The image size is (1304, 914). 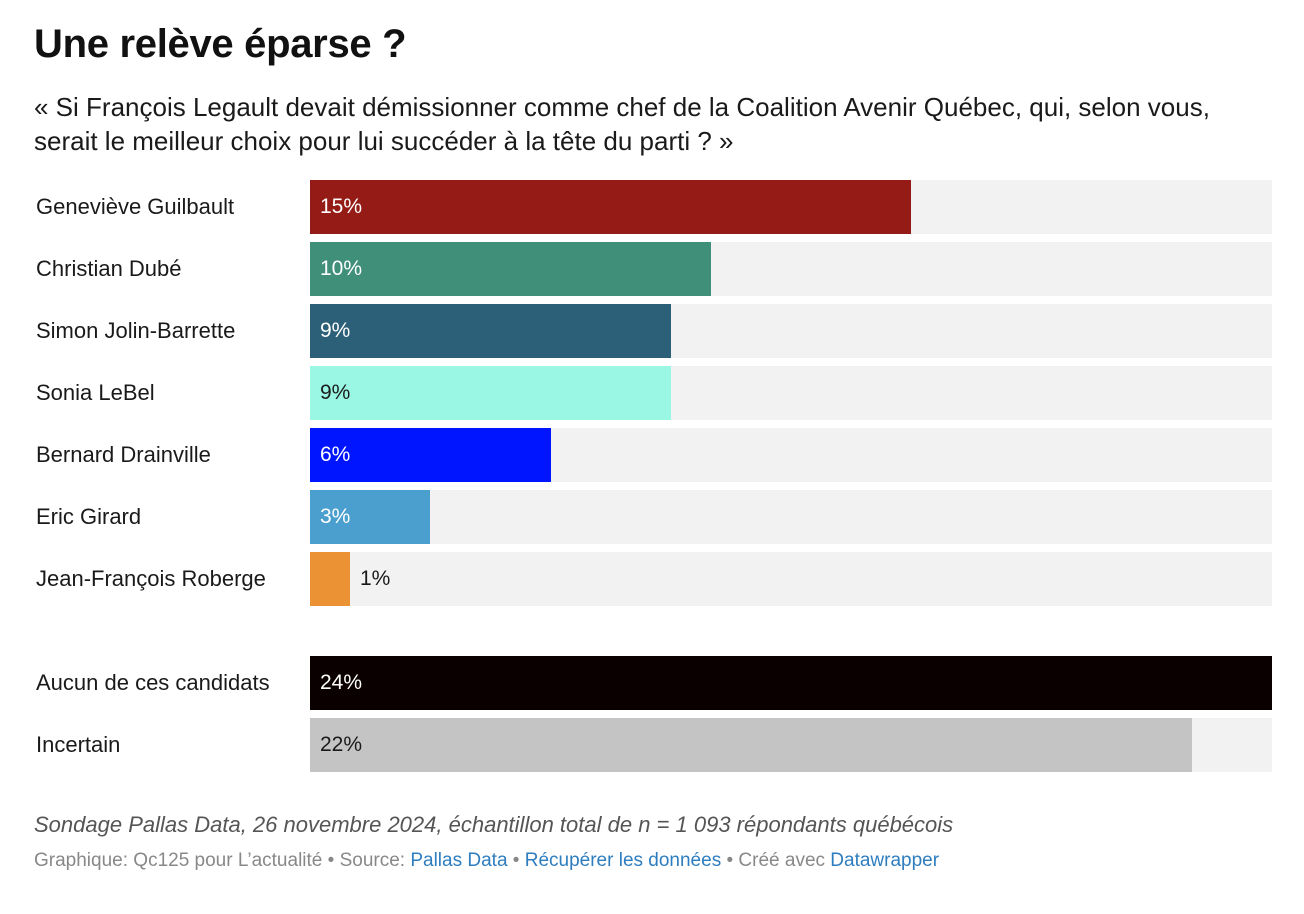 I want to click on bar-row: Eric Girard 3%, so click(x=652, y=517).